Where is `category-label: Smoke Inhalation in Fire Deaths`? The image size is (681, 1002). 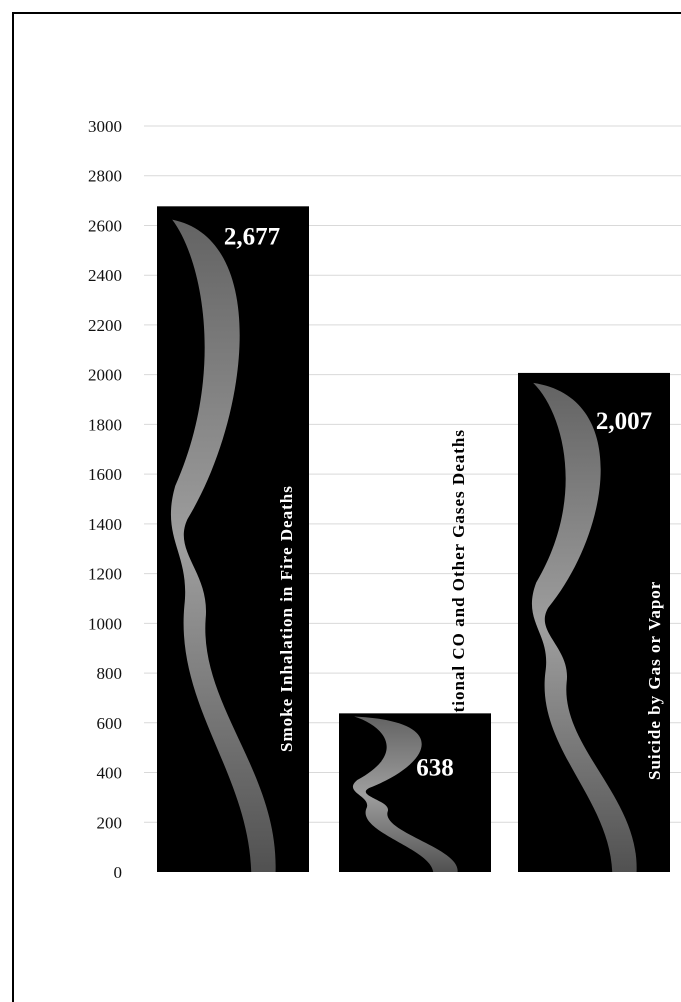 category-label: Smoke Inhalation in Fire Deaths is located at coordinates (286, 618).